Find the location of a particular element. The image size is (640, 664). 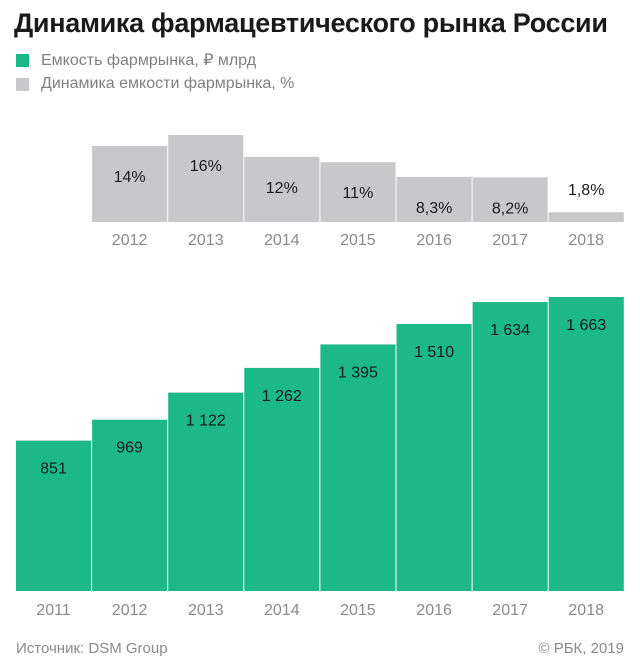

growth-value-label: 8,3% is located at coordinates (434, 208).